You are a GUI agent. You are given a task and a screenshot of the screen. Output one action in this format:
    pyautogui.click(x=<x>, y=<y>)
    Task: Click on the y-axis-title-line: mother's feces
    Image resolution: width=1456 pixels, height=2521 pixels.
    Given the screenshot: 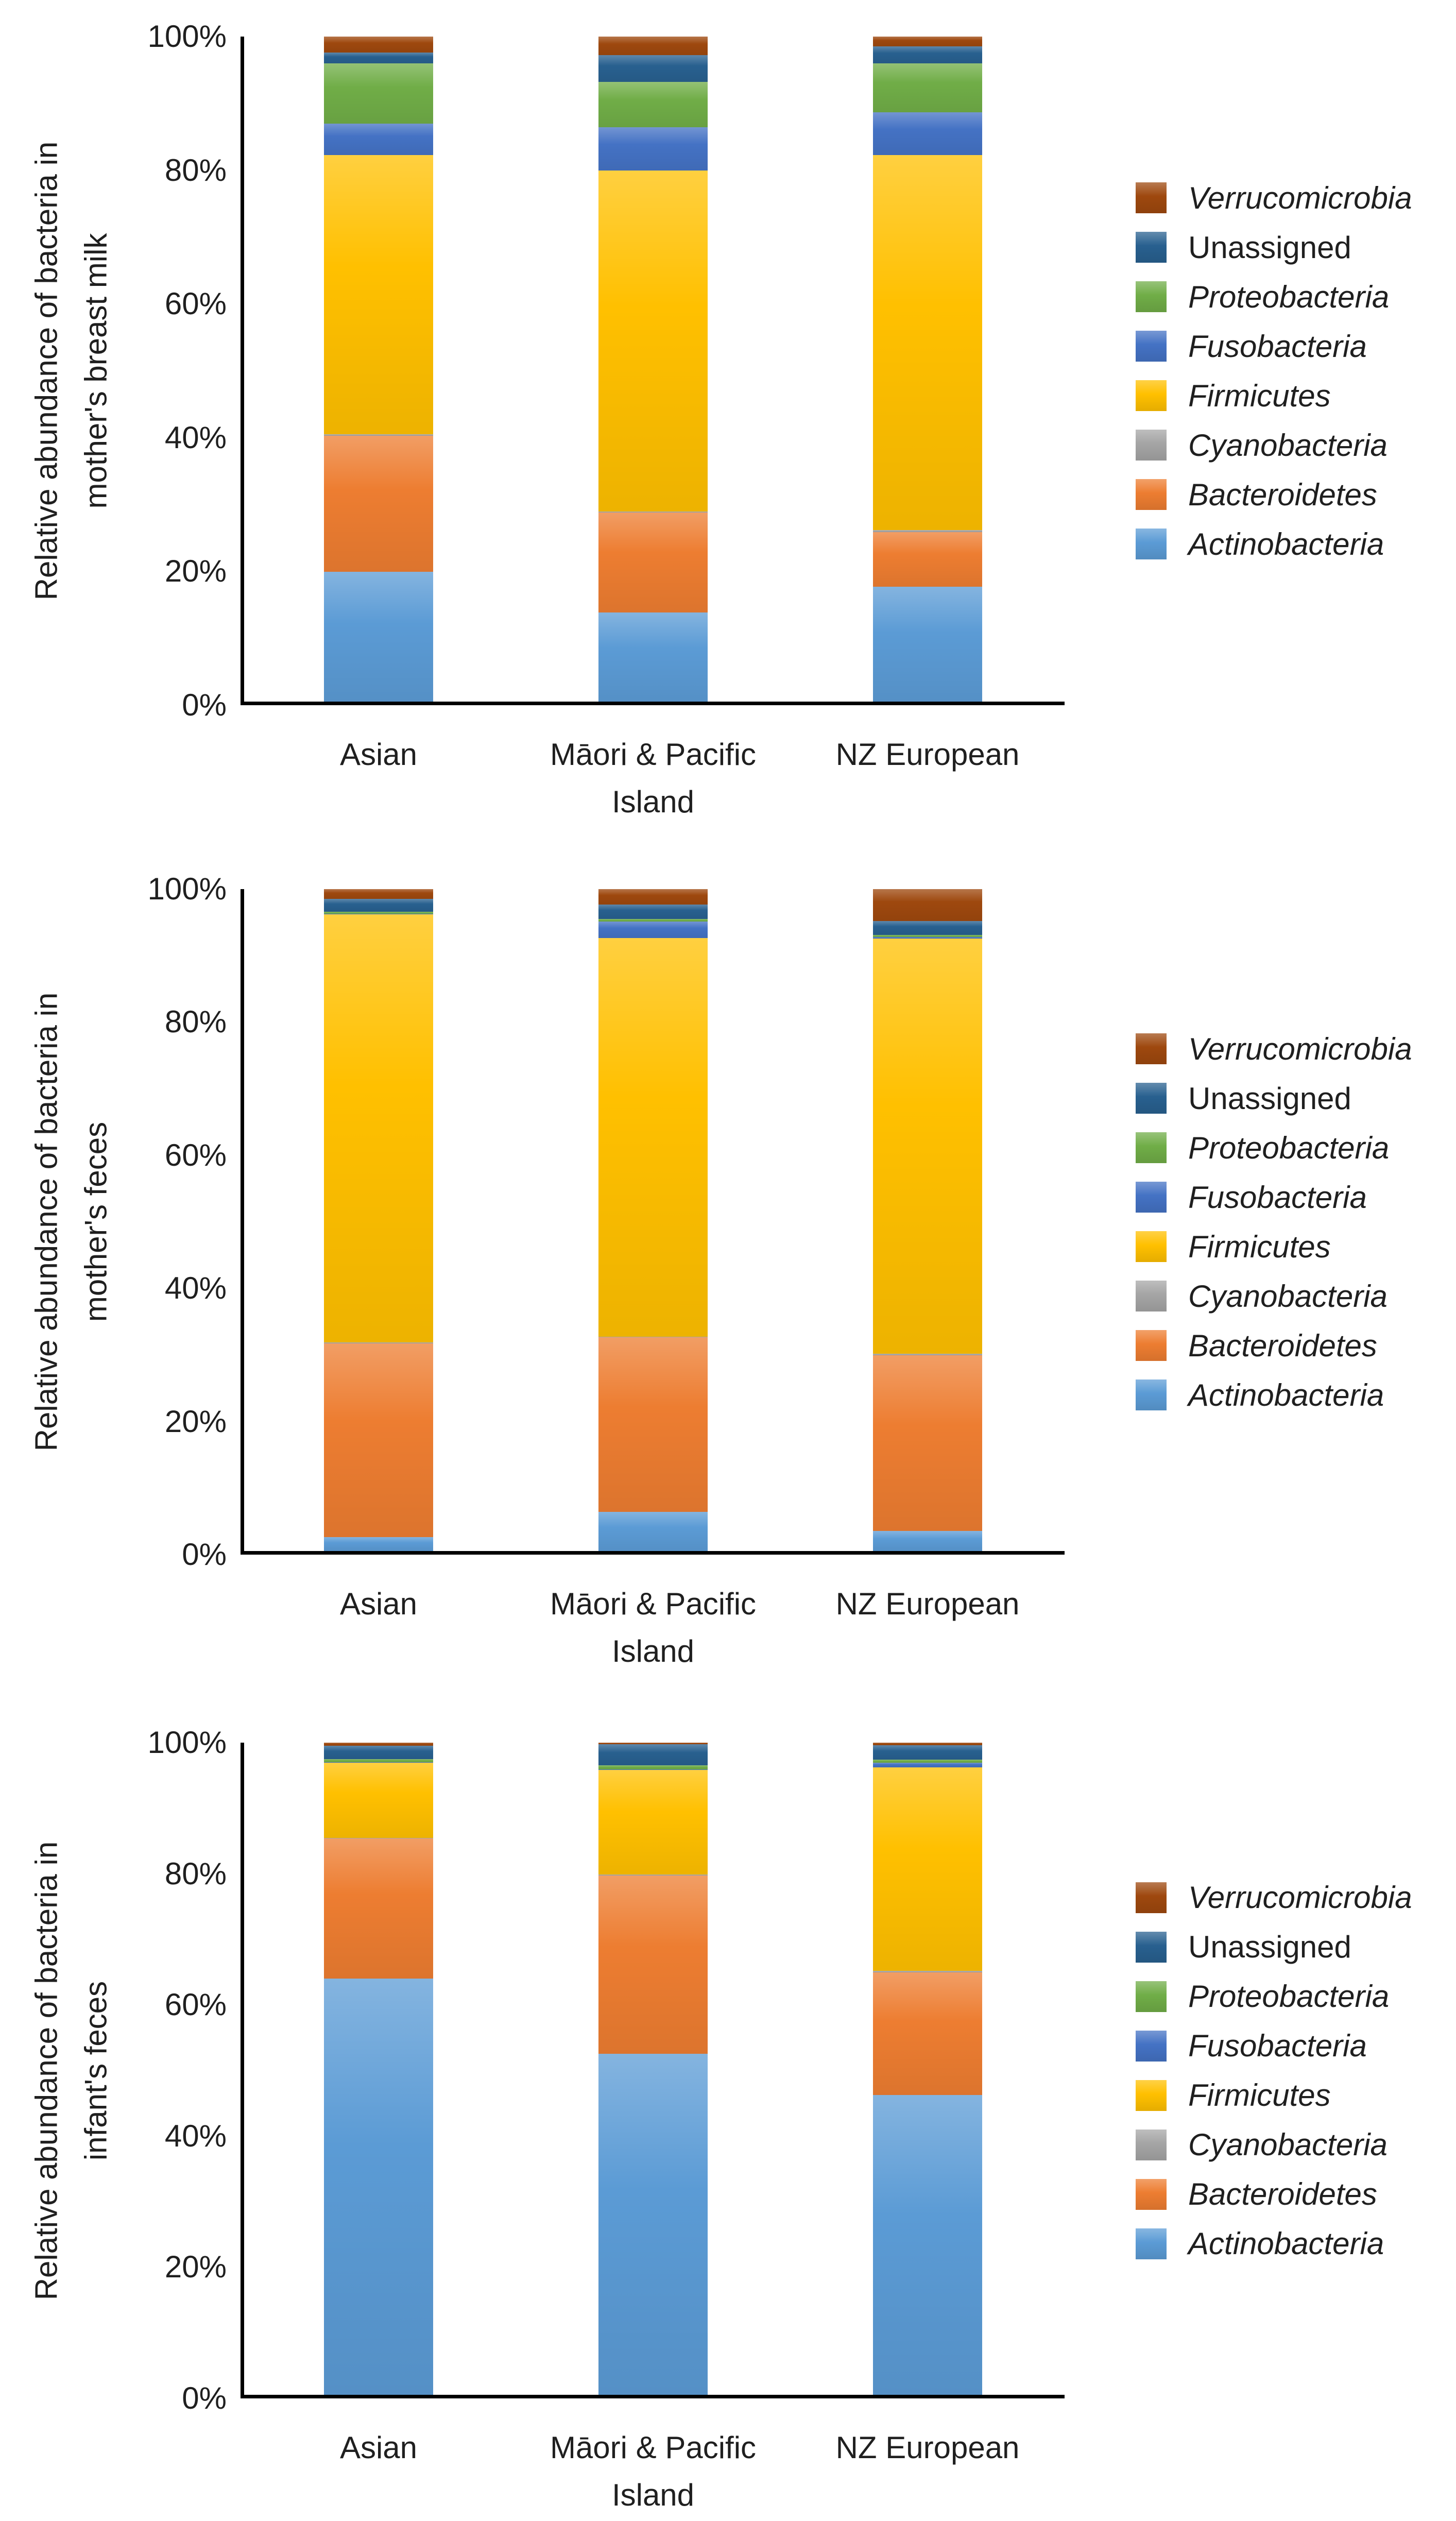 What is the action you would take?
    pyautogui.click(x=95, y=1222)
    